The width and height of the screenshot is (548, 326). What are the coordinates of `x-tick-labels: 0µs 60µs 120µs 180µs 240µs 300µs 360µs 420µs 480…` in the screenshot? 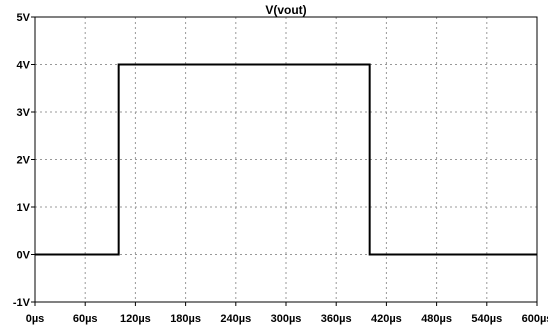 It's located at (287, 319).